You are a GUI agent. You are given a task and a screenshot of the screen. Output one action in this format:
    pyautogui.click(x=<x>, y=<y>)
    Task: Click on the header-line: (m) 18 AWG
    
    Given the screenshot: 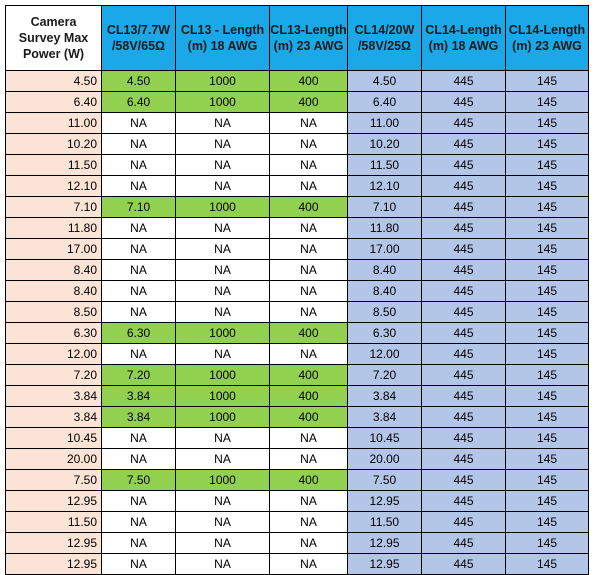 What is the action you would take?
    pyautogui.click(x=463, y=46)
    